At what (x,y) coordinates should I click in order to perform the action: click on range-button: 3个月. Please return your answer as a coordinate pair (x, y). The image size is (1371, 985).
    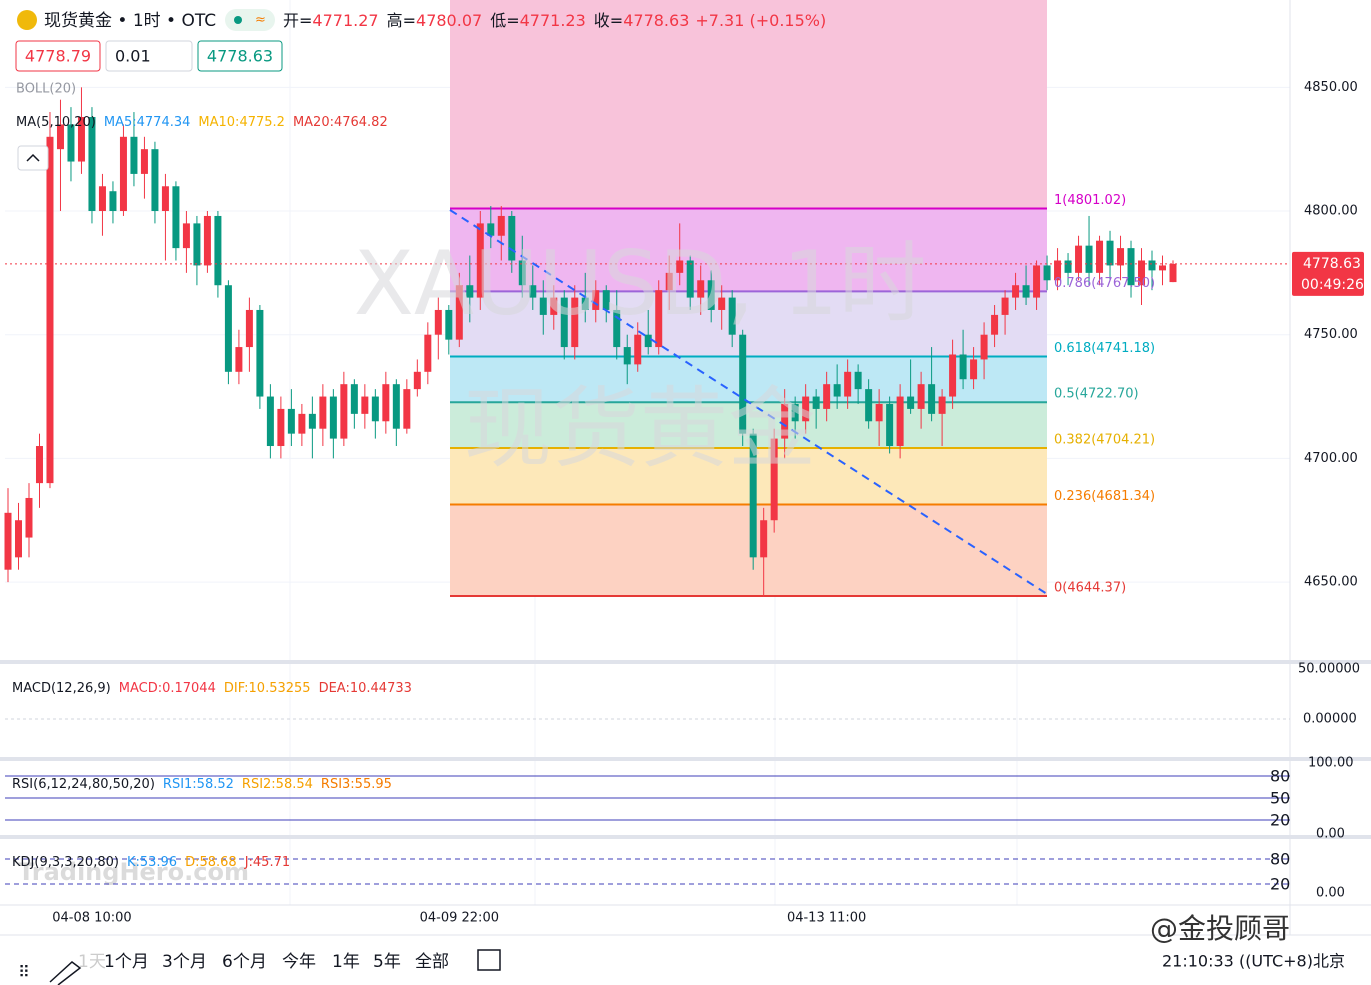
    Looking at the image, I should click on (184, 962).